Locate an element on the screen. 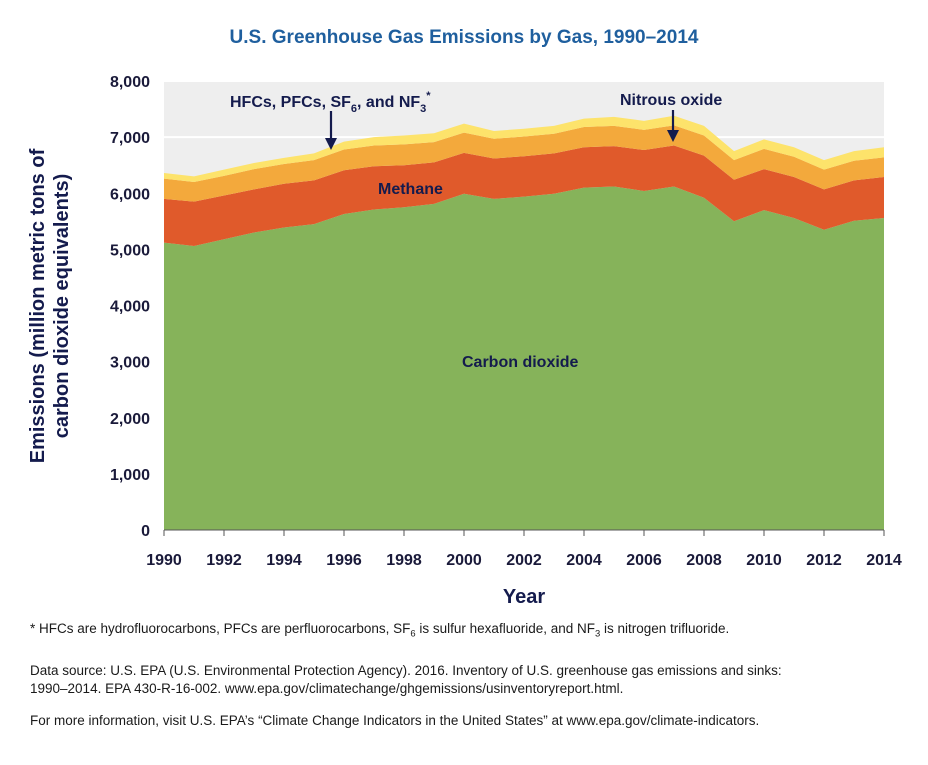 The image size is (928, 765). y-tick-label: 3,000 is located at coordinates (130, 363).